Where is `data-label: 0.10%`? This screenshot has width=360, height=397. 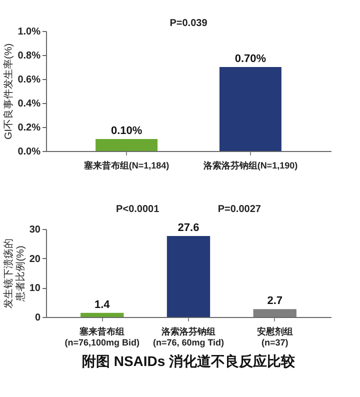
data-label: 0.10% is located at coordinates (126, 131).